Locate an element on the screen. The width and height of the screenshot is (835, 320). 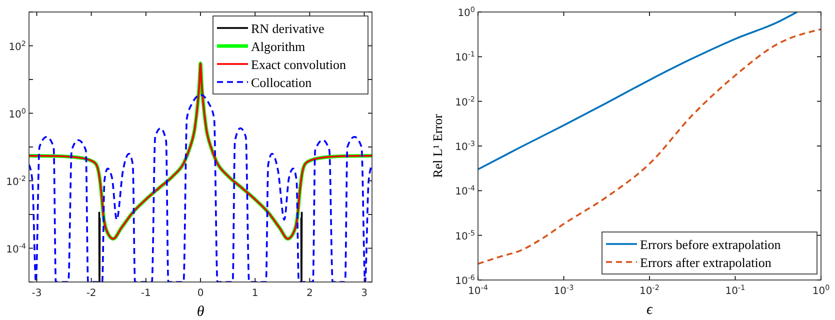
y-axis-title: Rel L¹ Error is located at coordinates (437, 145).